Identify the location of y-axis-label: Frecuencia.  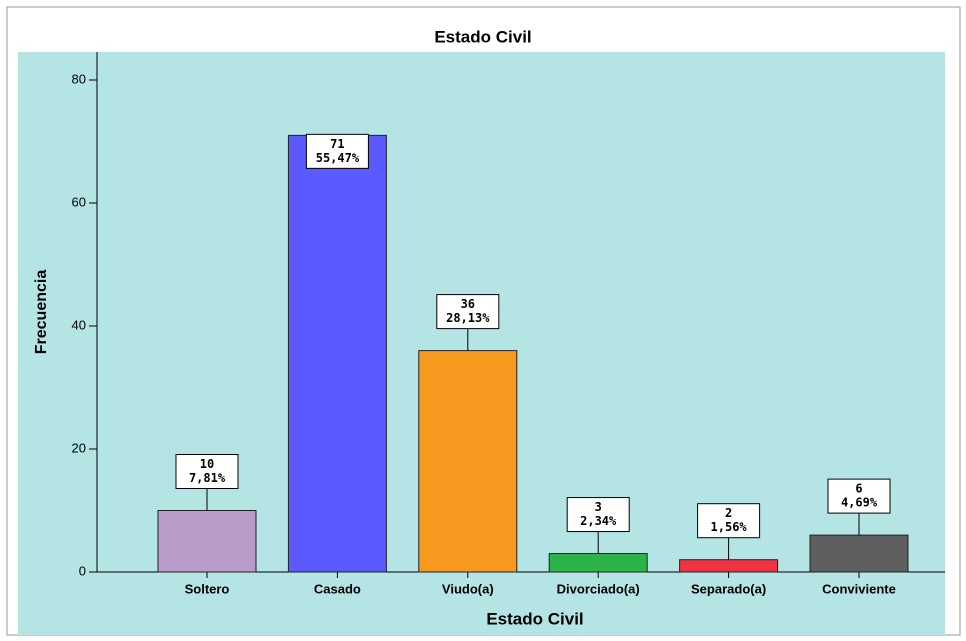
(41, 312).